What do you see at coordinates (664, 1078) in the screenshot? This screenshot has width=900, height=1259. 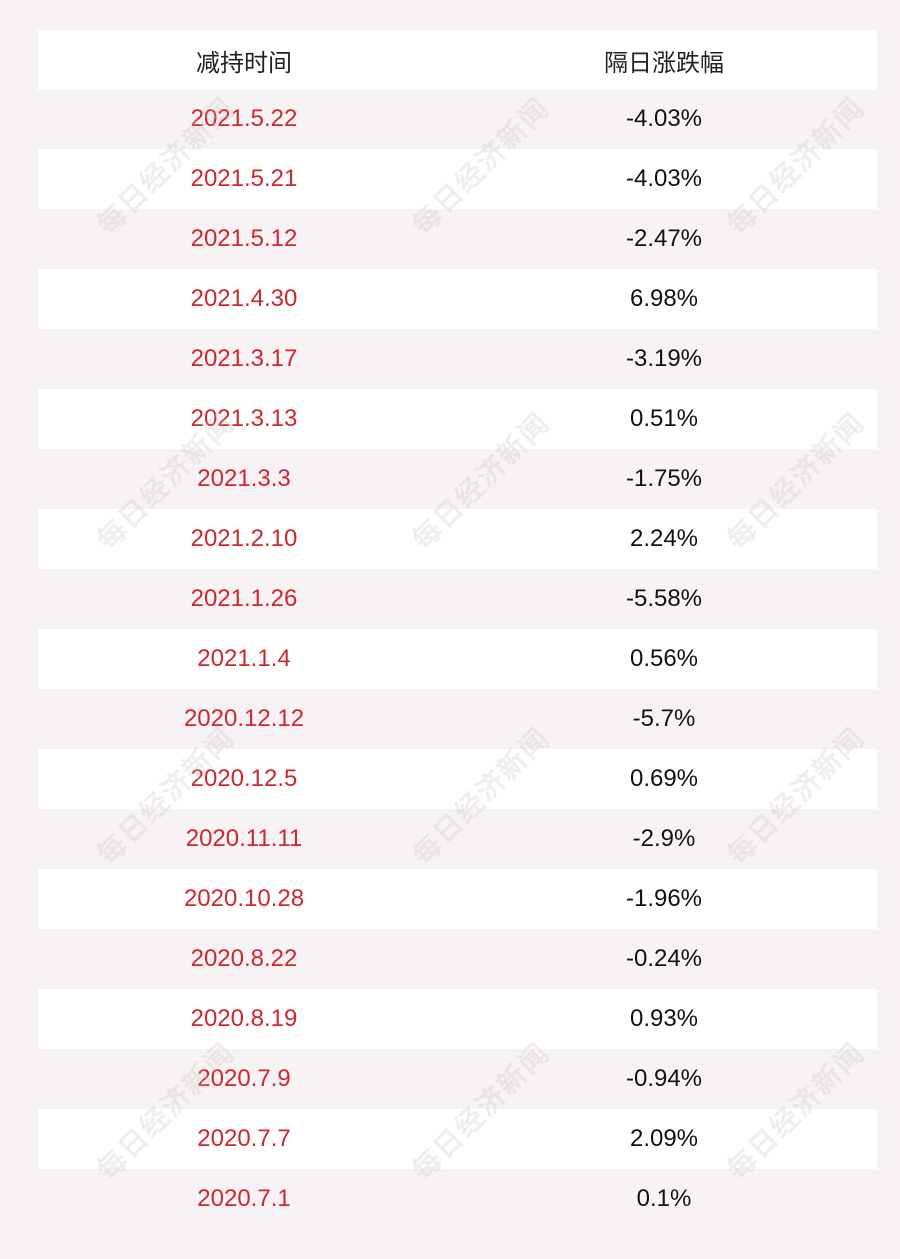 I see `change-cell: -0.94%` at bounding box center [664, 1078].